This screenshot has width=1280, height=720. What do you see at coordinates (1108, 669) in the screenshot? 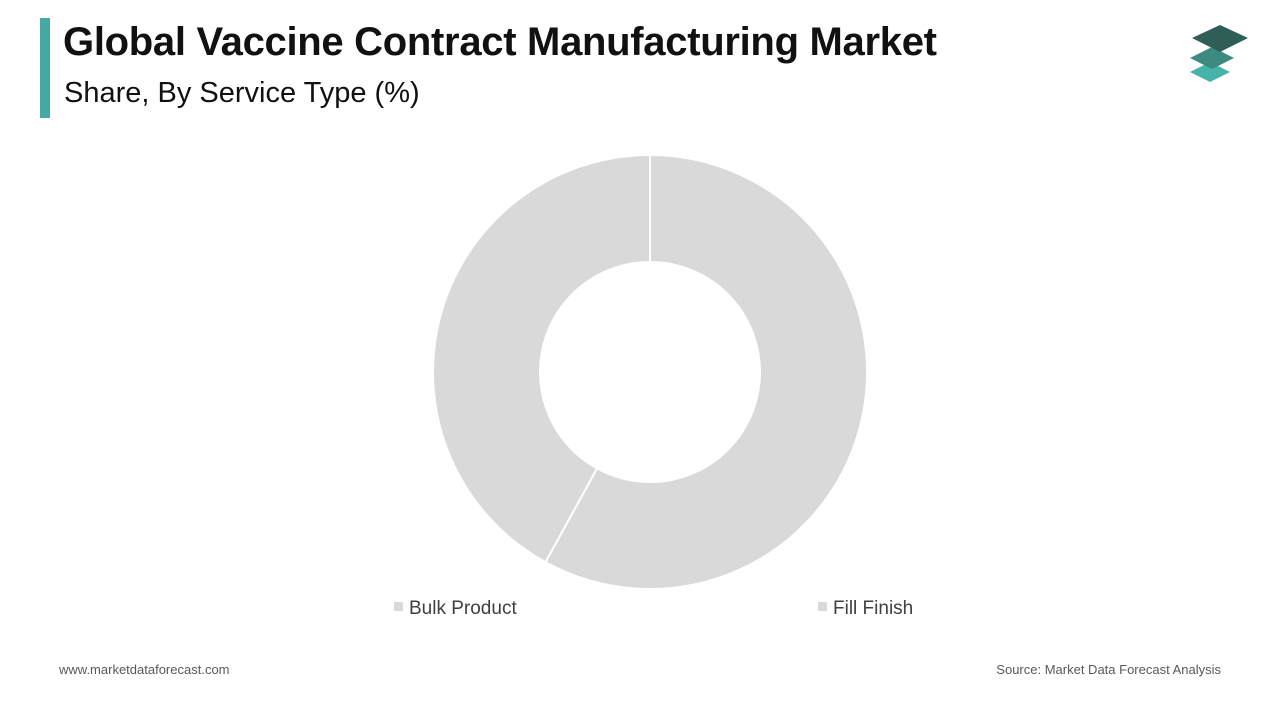
I see `footer-source: Source: Market Data Forecast Analysis` at bounding box center [1108, 669].